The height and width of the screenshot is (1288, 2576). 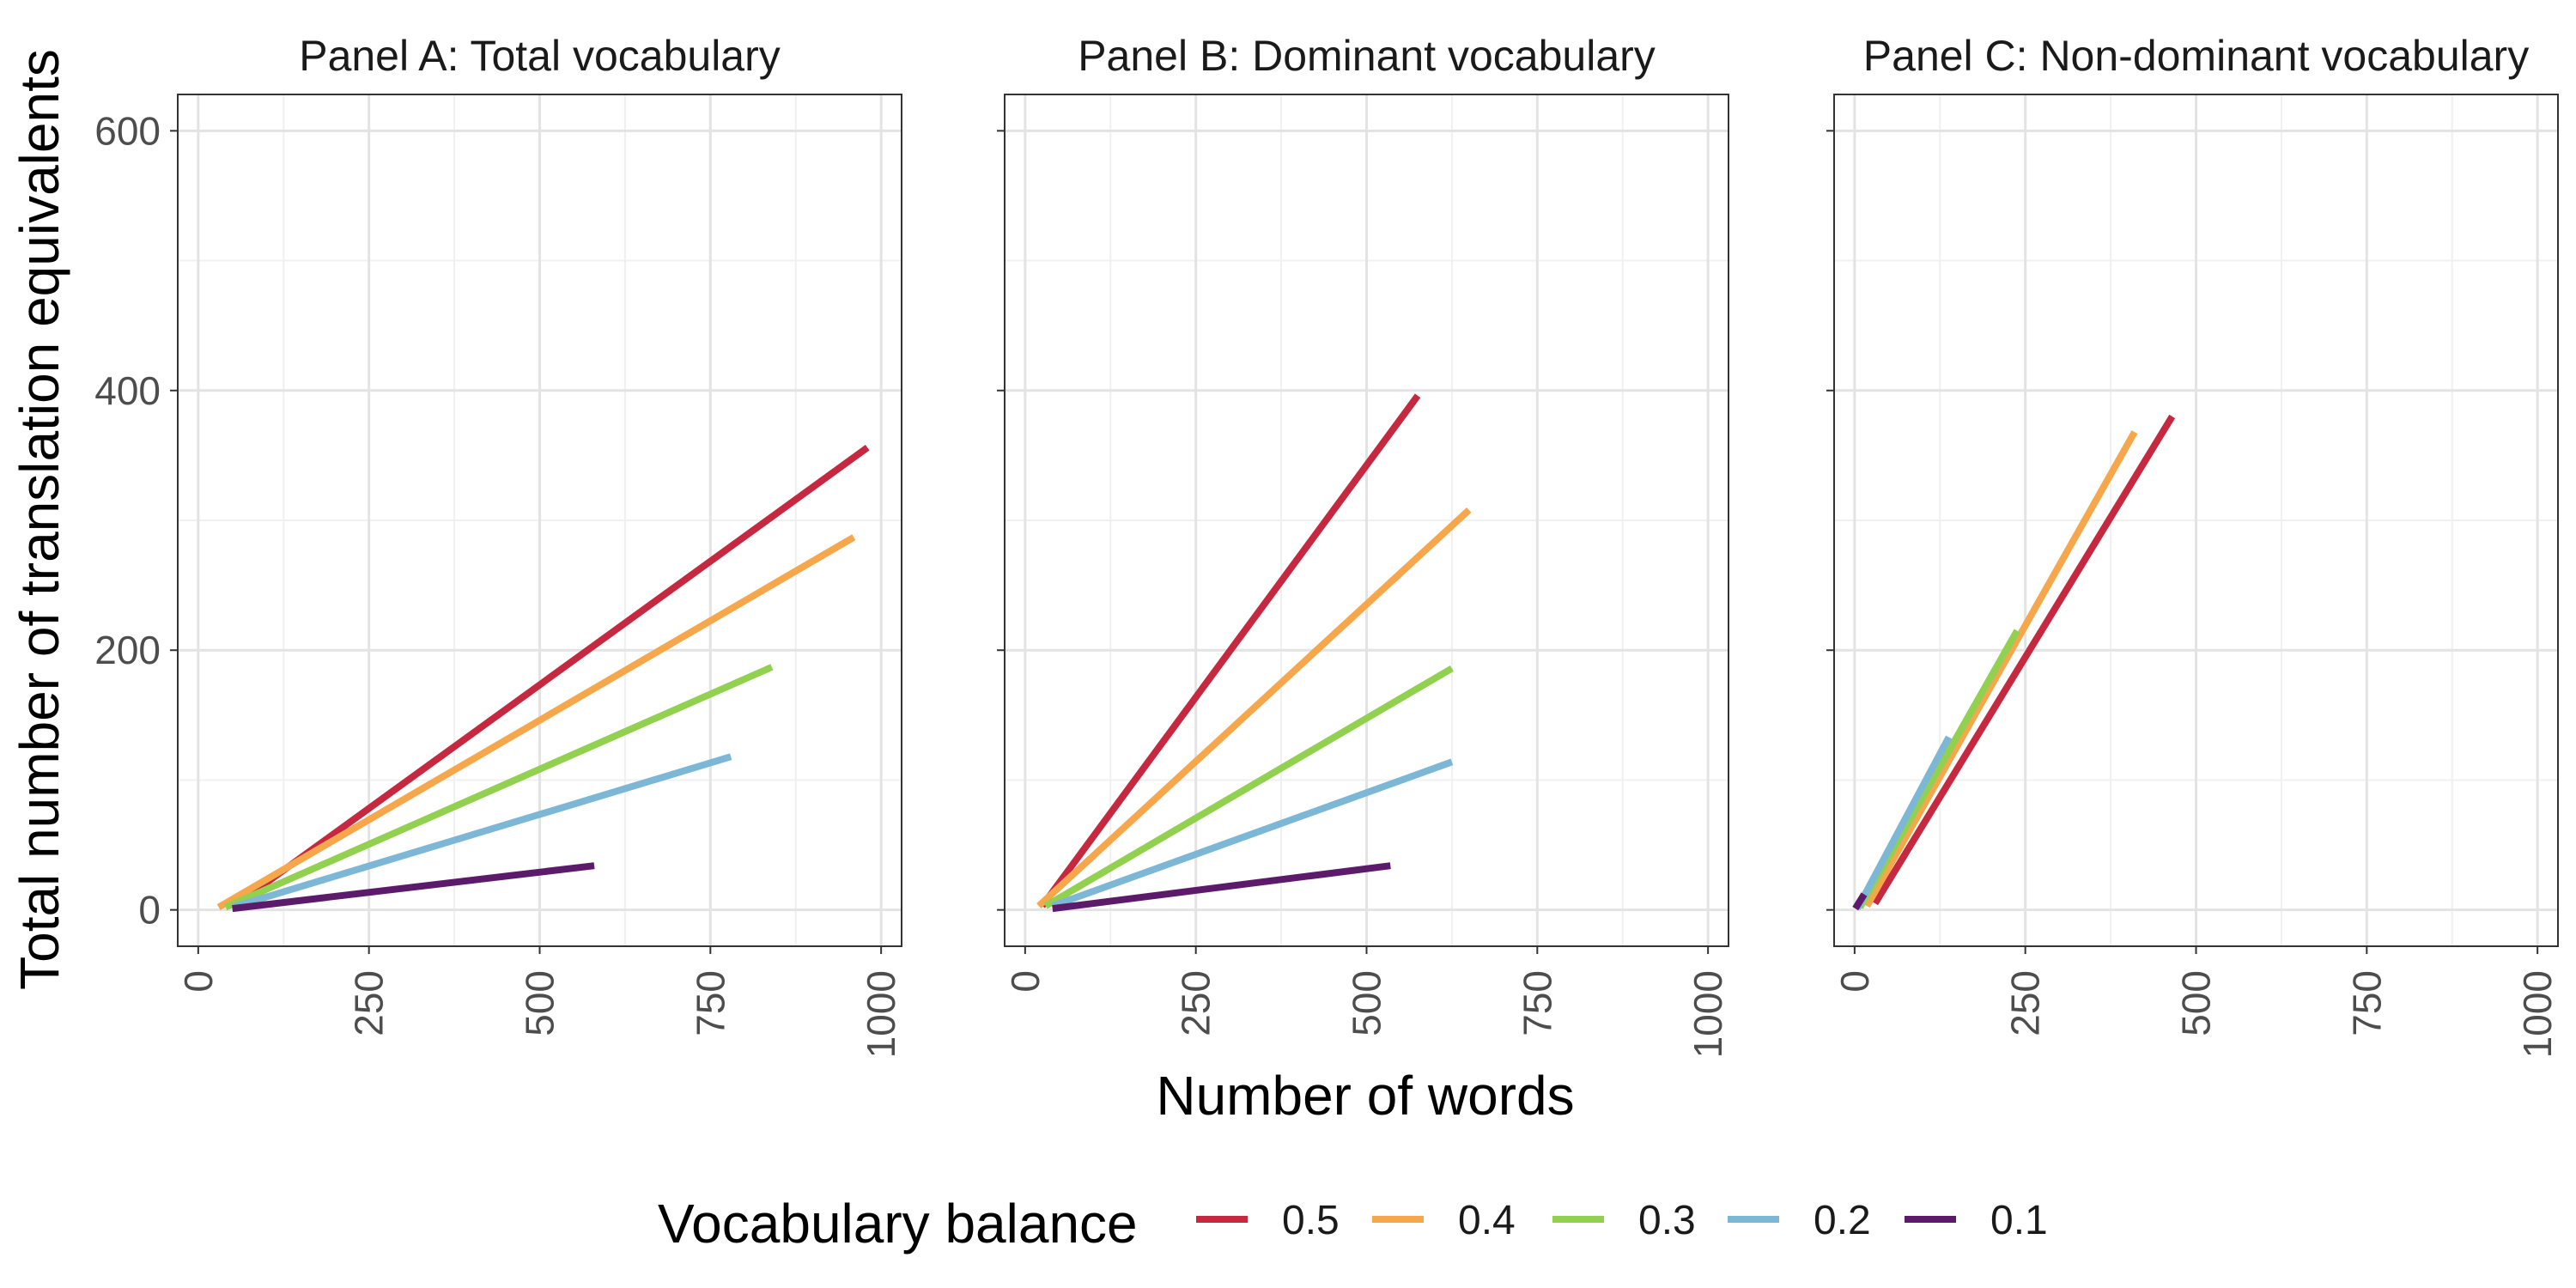 I want to click on legend-item-0.3: 0.3, so click(x=1624, y=1221).